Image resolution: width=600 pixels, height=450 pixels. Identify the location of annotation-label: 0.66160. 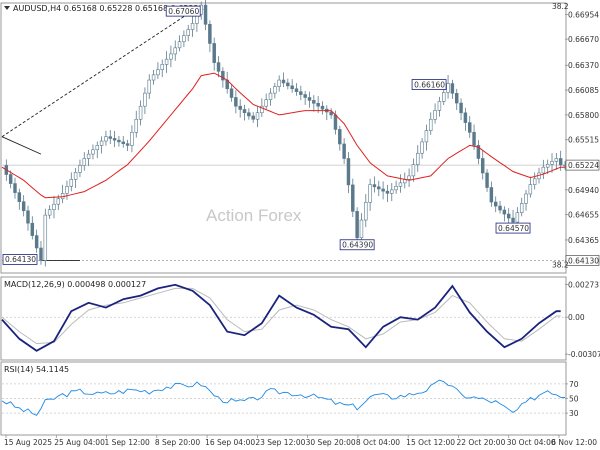
(429, 84).